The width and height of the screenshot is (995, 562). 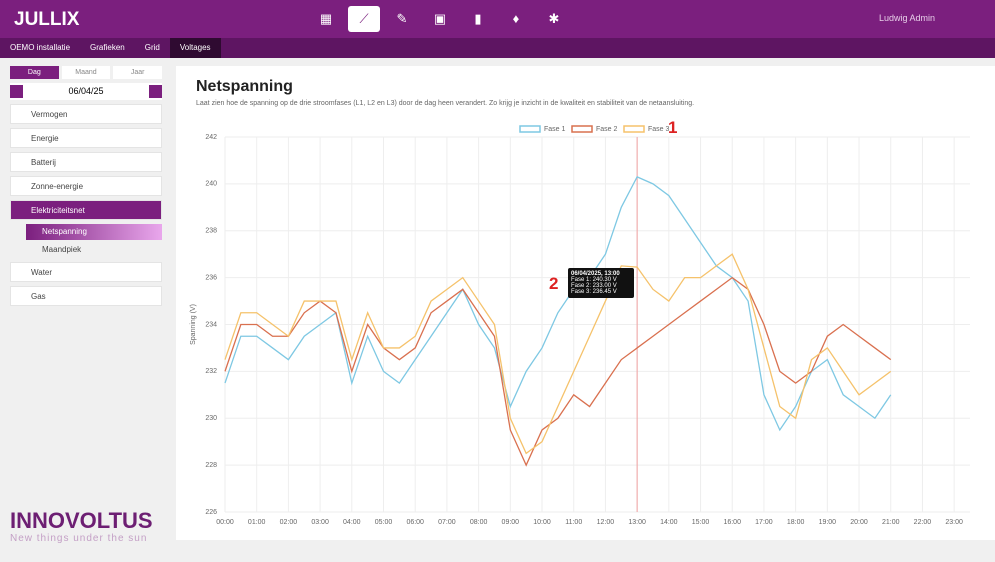 What do you see at coordinates (659, 129) in the screenshot?
I see `legend-label: Fase 3` at bounding box center [659, 129].